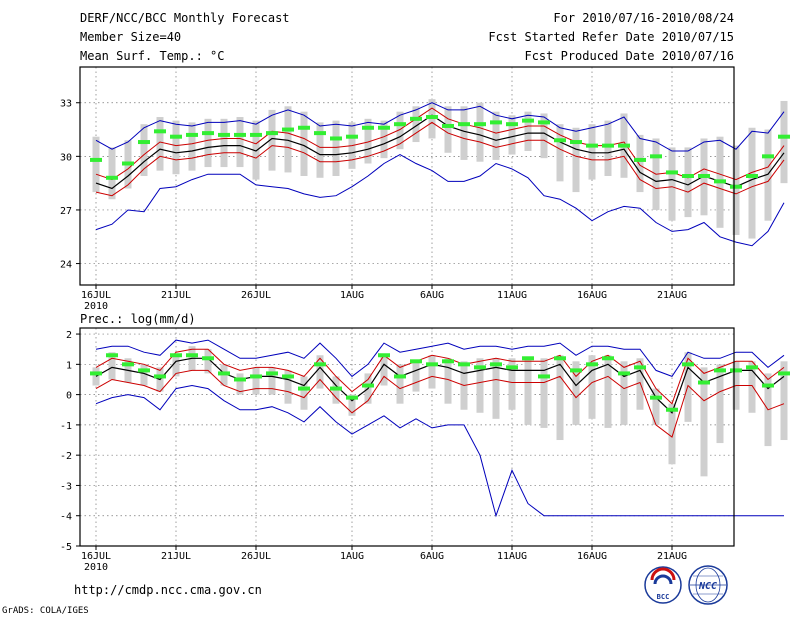 The width and height of the screenshot is (800, 618). I want to click on temperature-y-tick-label: 27, so click(66, 211).